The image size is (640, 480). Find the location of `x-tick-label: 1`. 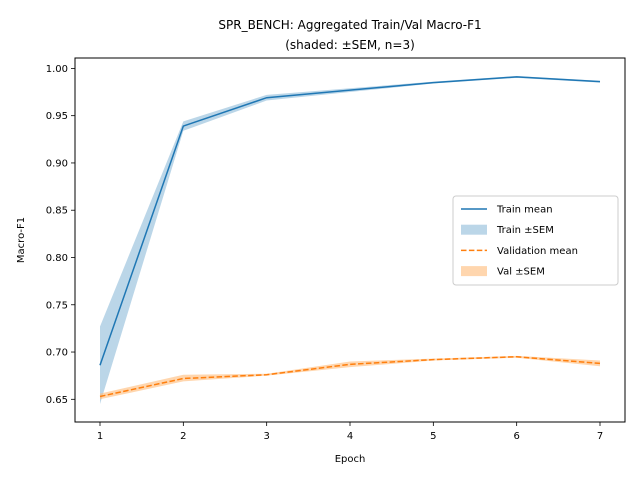

x-tick-label: 1 is located at coordinates (100, 436).